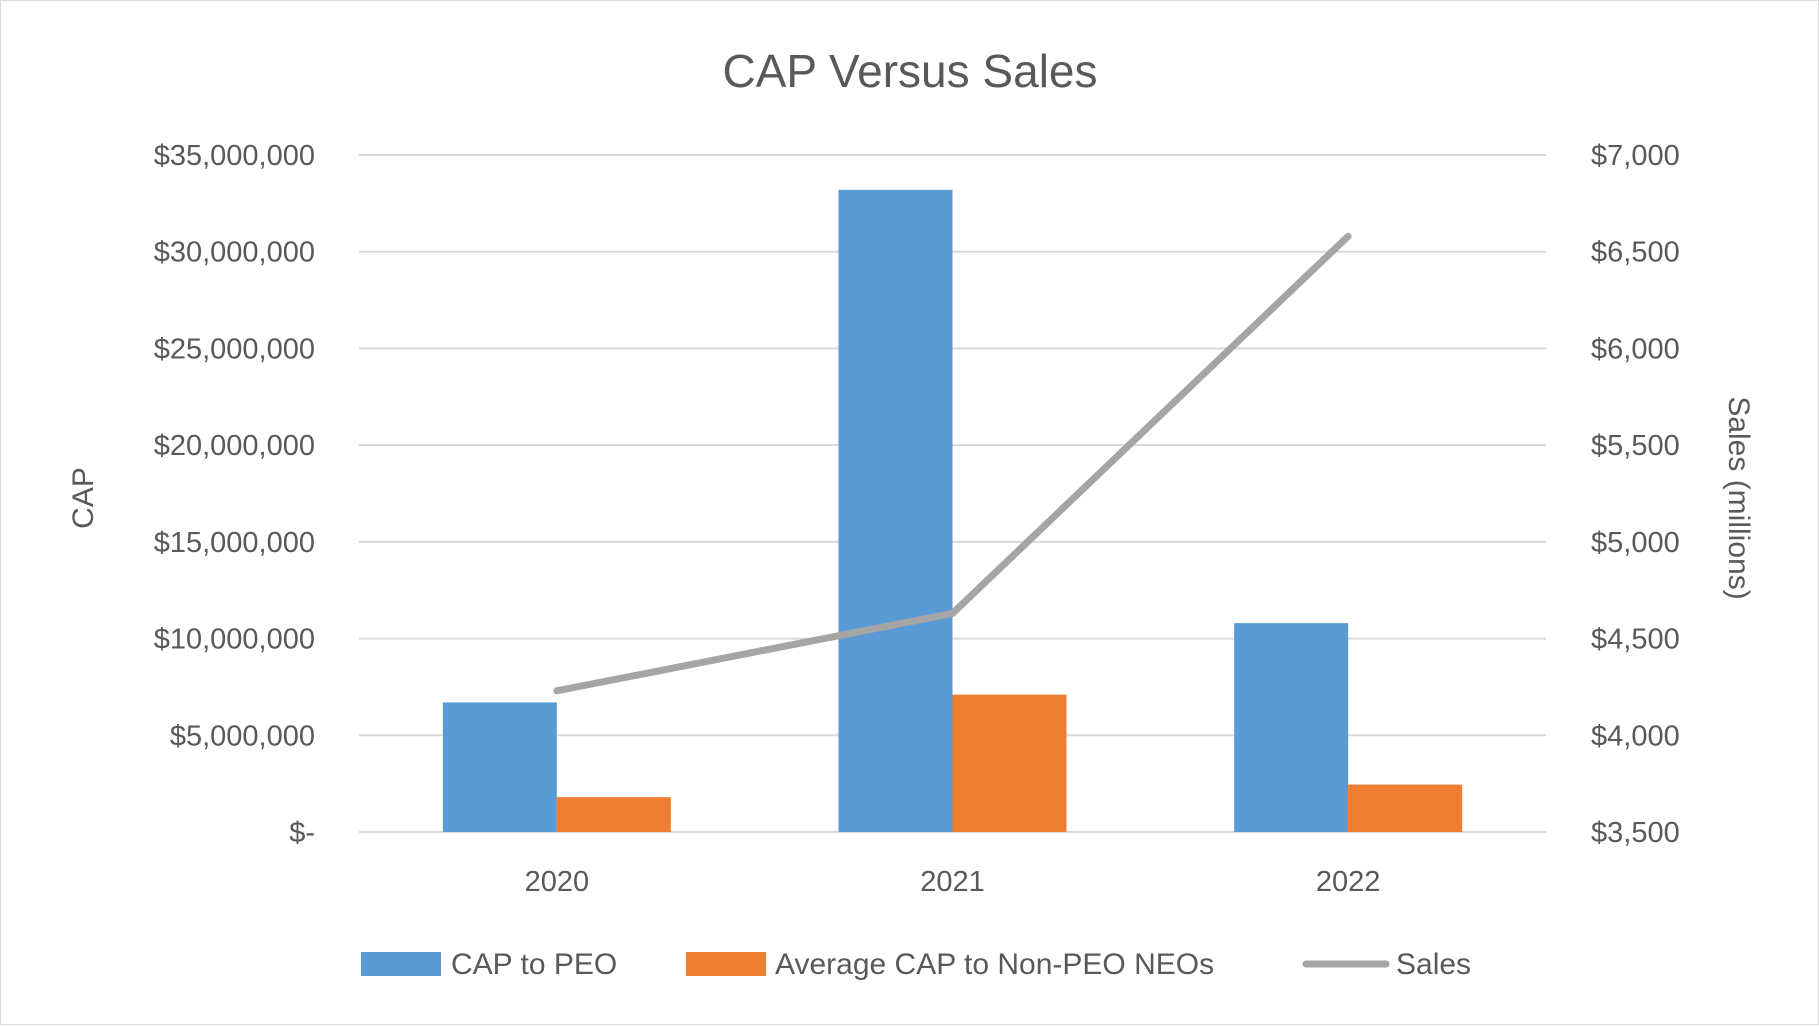 This screenshot has width=1819, height=1026. Describe the element at coordinates (1635, 253) in the screenshot. I see `right-tick-label: $6,500` at that location.